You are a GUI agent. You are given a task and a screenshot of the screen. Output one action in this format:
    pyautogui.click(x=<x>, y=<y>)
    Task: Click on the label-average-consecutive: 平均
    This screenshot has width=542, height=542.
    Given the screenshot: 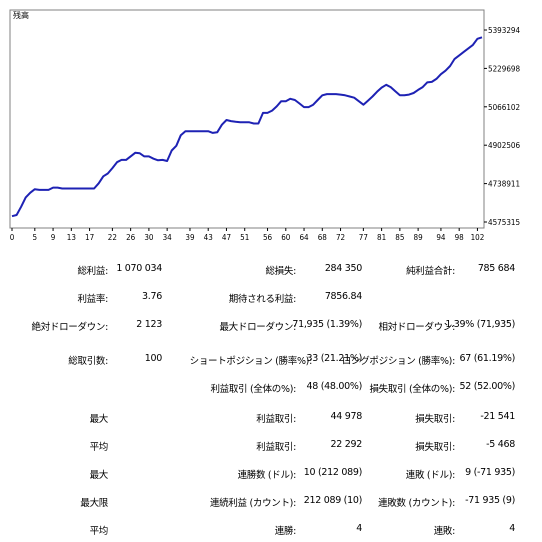 What is the action you would take?
    pyautogui.click(x=99, y=531)
    